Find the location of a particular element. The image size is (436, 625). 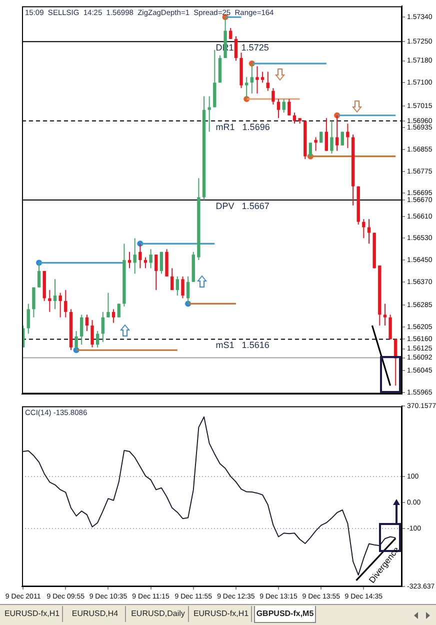

ref-line-label: mR1 1.5696 is located at coordinates (243, 127).